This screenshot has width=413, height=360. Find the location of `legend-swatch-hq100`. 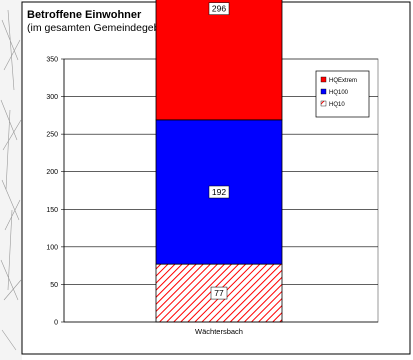

legend-swatch-hq100 is located at coordinates (323, 91).